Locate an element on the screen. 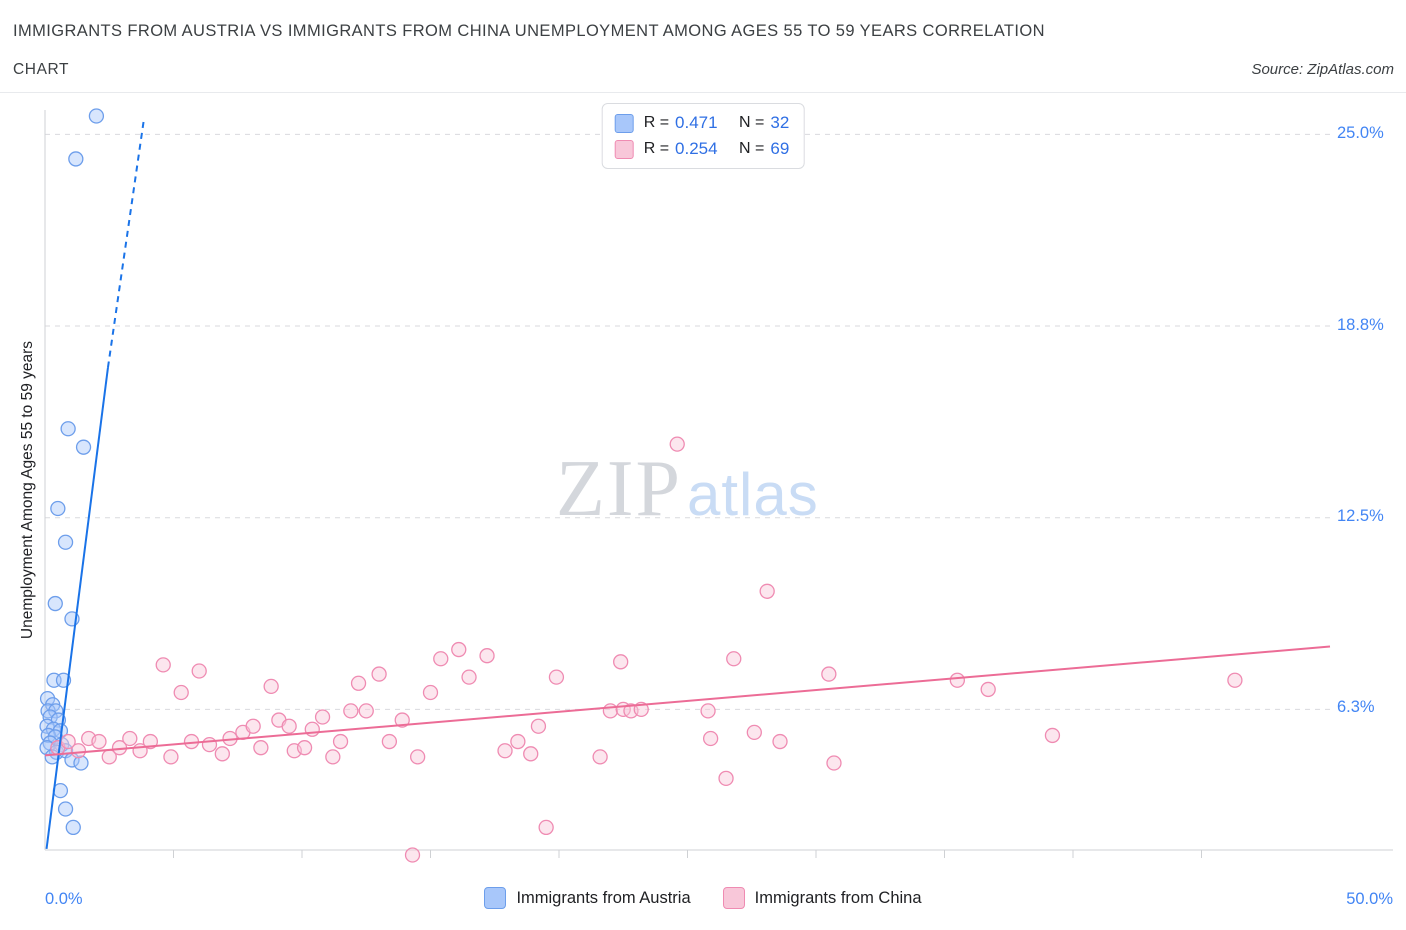 The height and width of the screenshot is (930, 1406). y-tick-18-8: 18.8% is located at coordinates (1360, 325).